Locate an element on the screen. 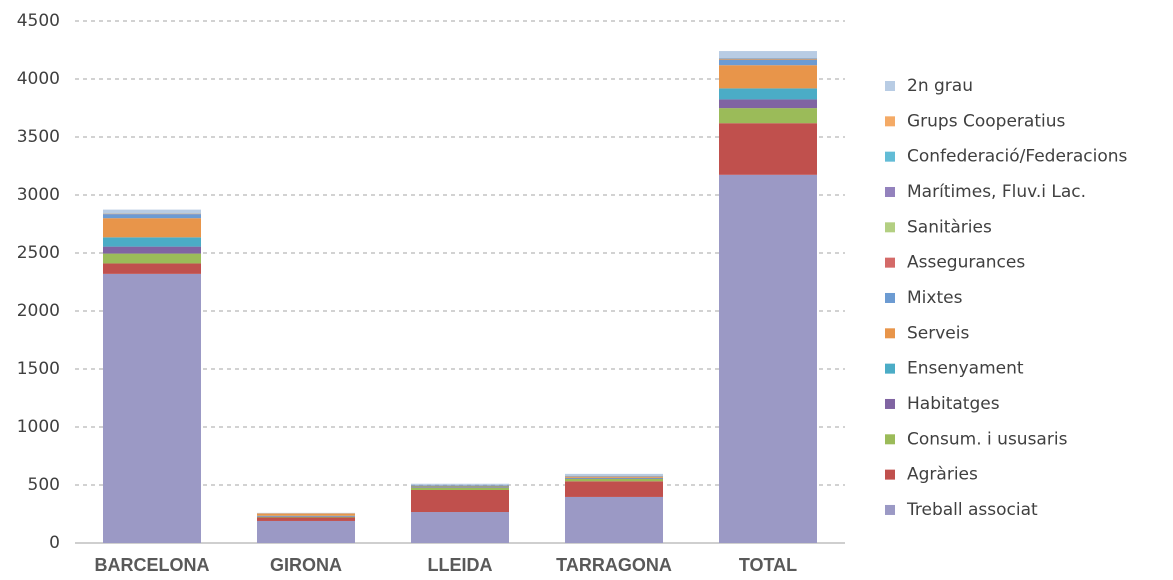 The width and height of the screenshot is (1173, 580). legend-label: Mixtes is located at coordinates (935, 298).